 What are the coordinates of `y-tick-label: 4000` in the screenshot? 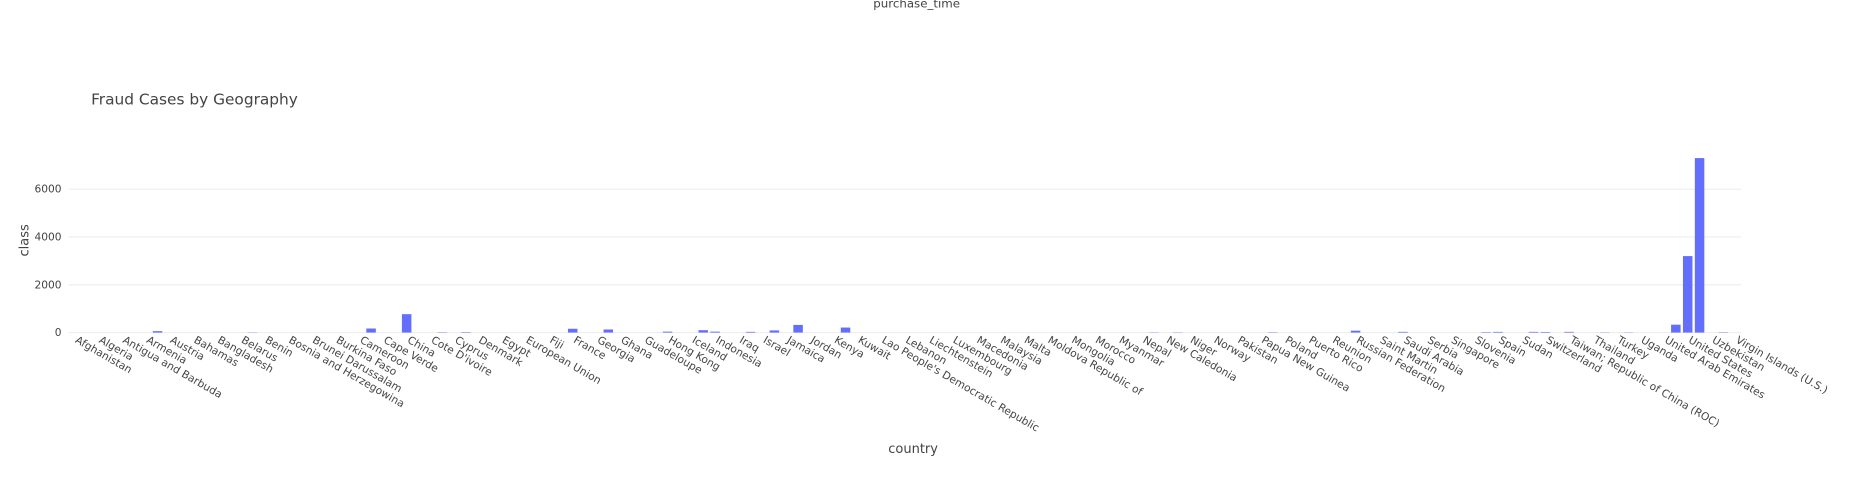 It's located at (47, 237).